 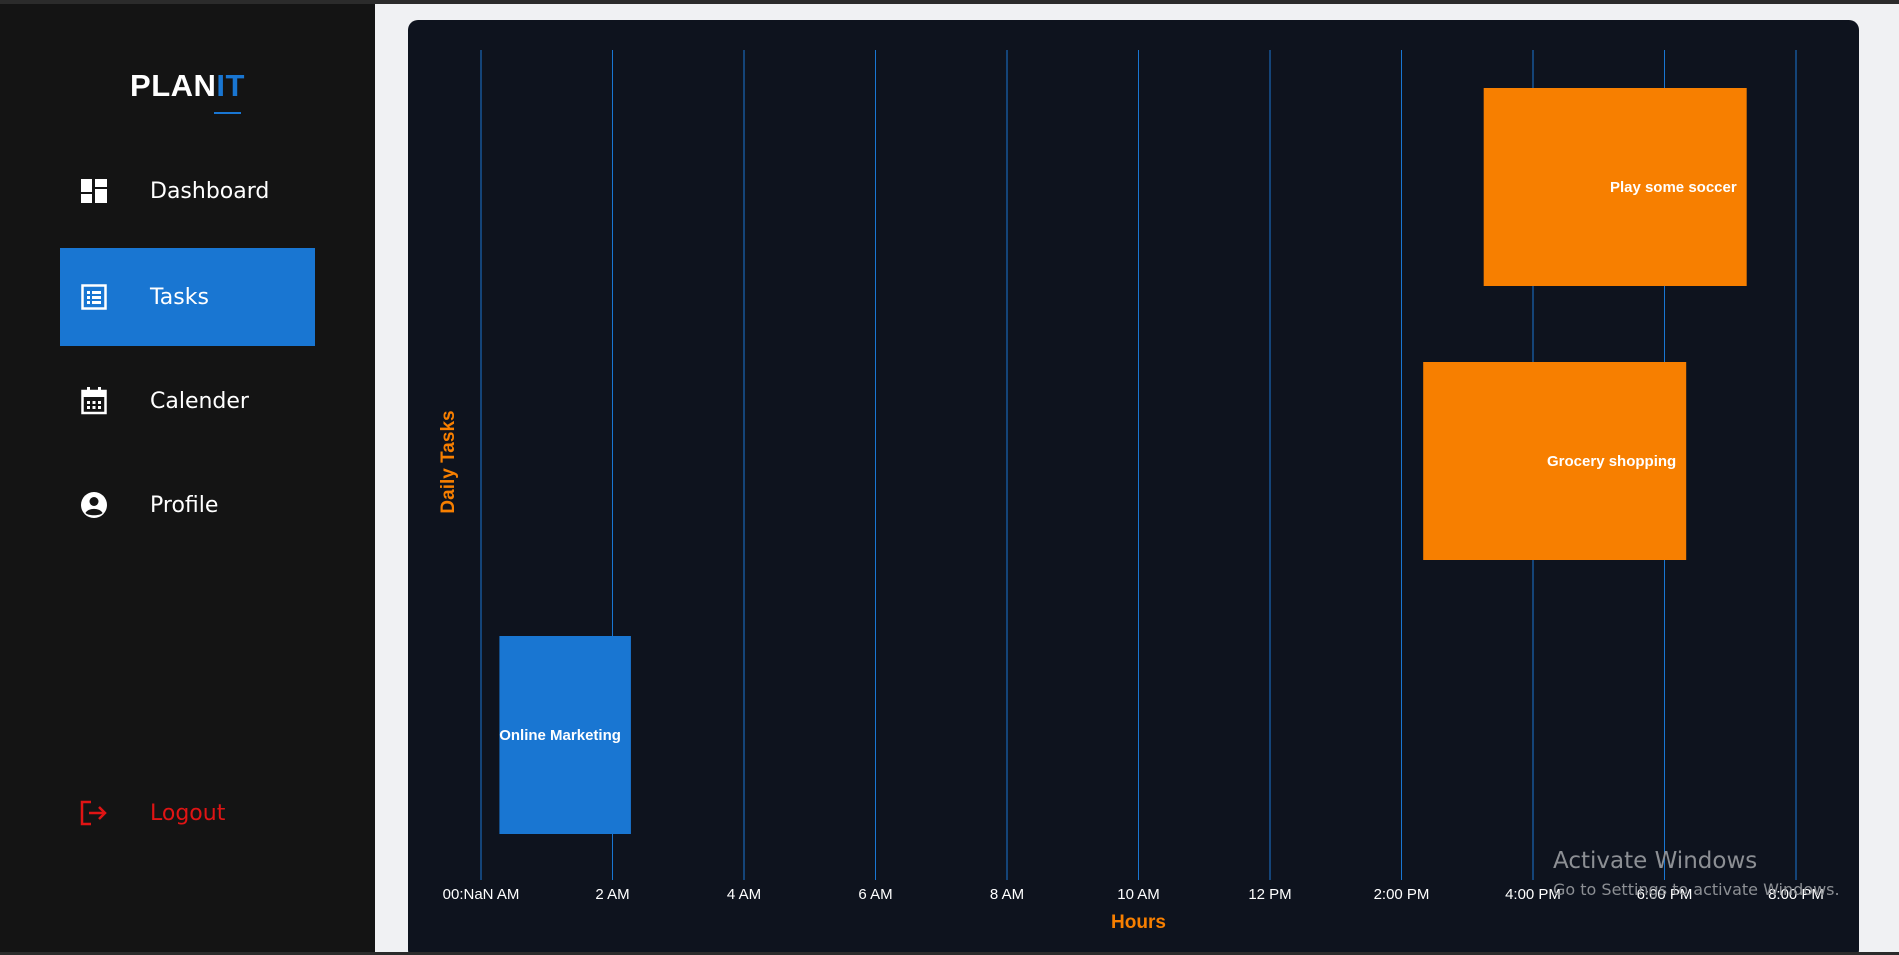 I want to click on x-tick-label: 8 AM, so click(x=1007, y=894).